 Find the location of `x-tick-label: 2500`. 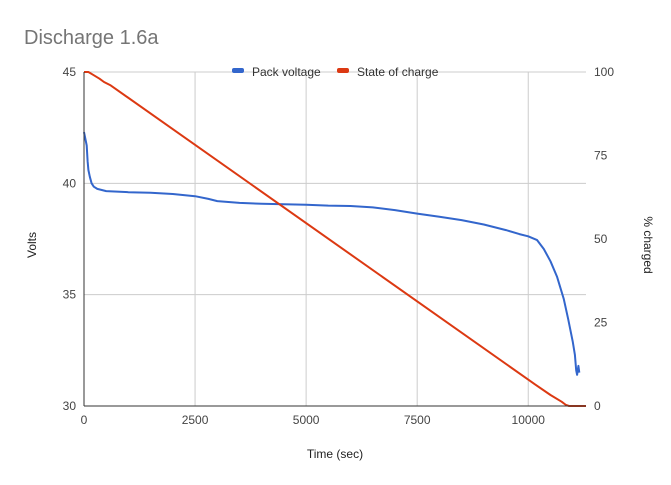

x-tick-label: 2500 is located at coordinates (195, 420).